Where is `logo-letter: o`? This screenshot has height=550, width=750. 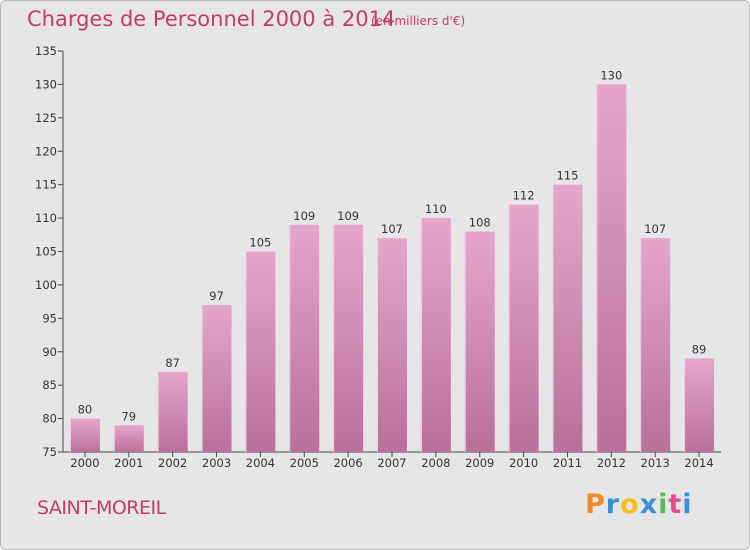 logo-letter: o is located at coordinates (630, 504).